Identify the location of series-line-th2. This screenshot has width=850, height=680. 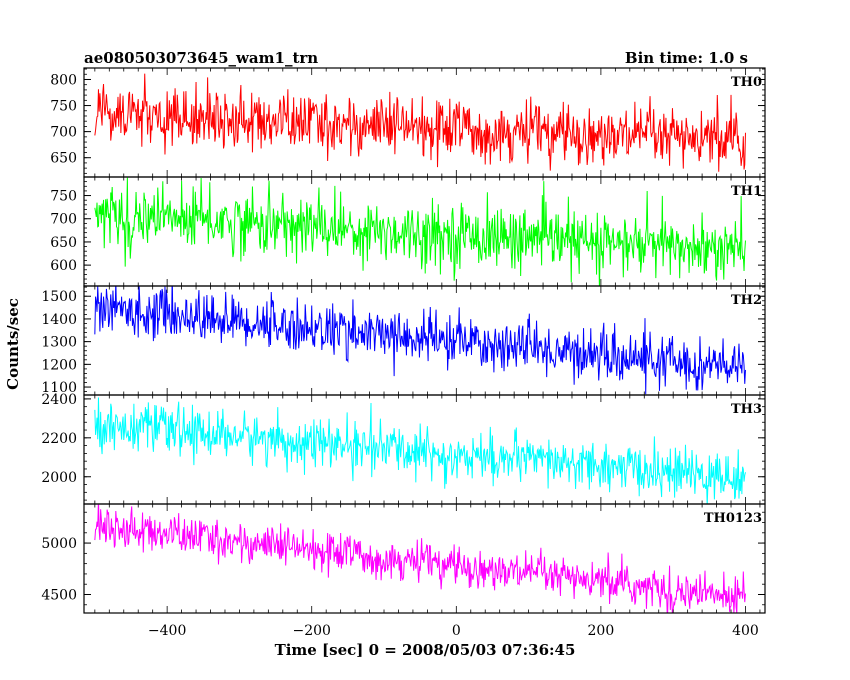
(420, 340).